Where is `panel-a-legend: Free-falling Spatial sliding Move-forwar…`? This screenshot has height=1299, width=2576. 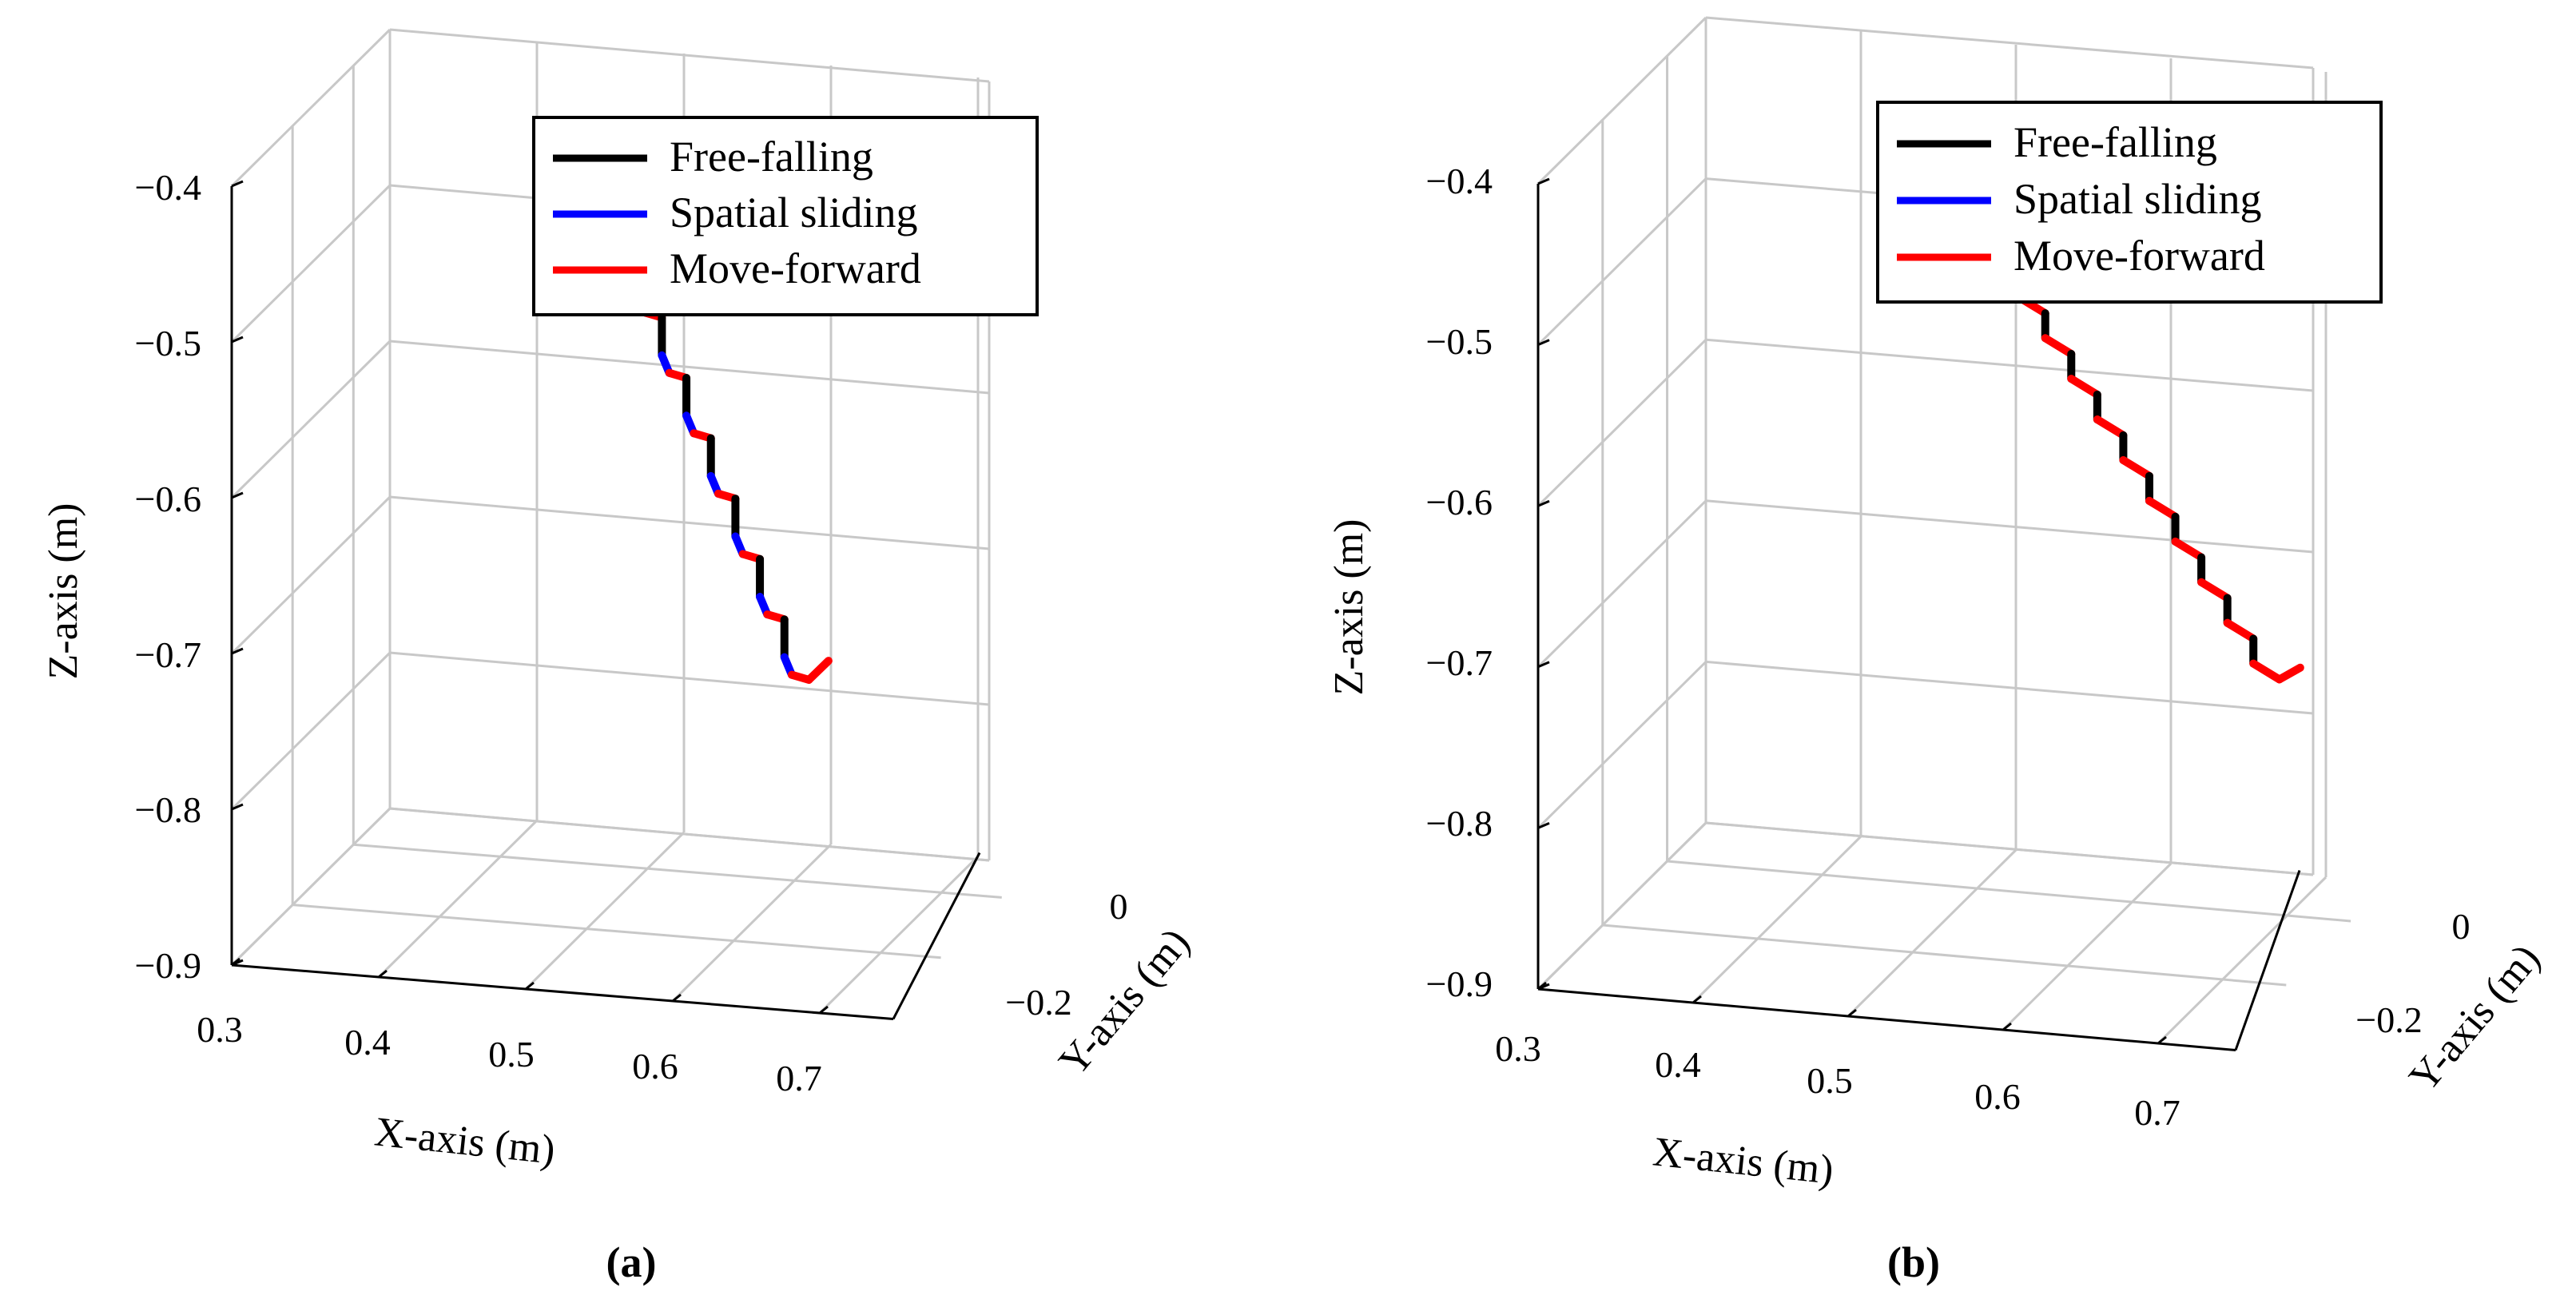 panel-a-legend: Free-falling Spatial sliding Move-forwar… is located at coordinates (785, 216).